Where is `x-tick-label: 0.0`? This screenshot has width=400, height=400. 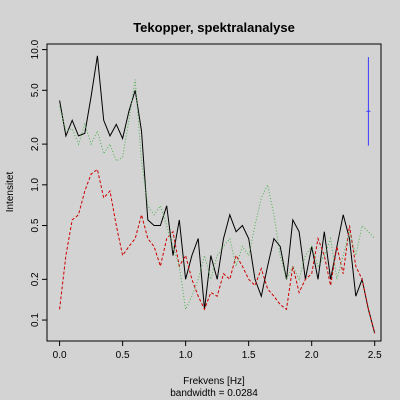 x-tick-label: 0.0 is located at coordinates (60, 355).